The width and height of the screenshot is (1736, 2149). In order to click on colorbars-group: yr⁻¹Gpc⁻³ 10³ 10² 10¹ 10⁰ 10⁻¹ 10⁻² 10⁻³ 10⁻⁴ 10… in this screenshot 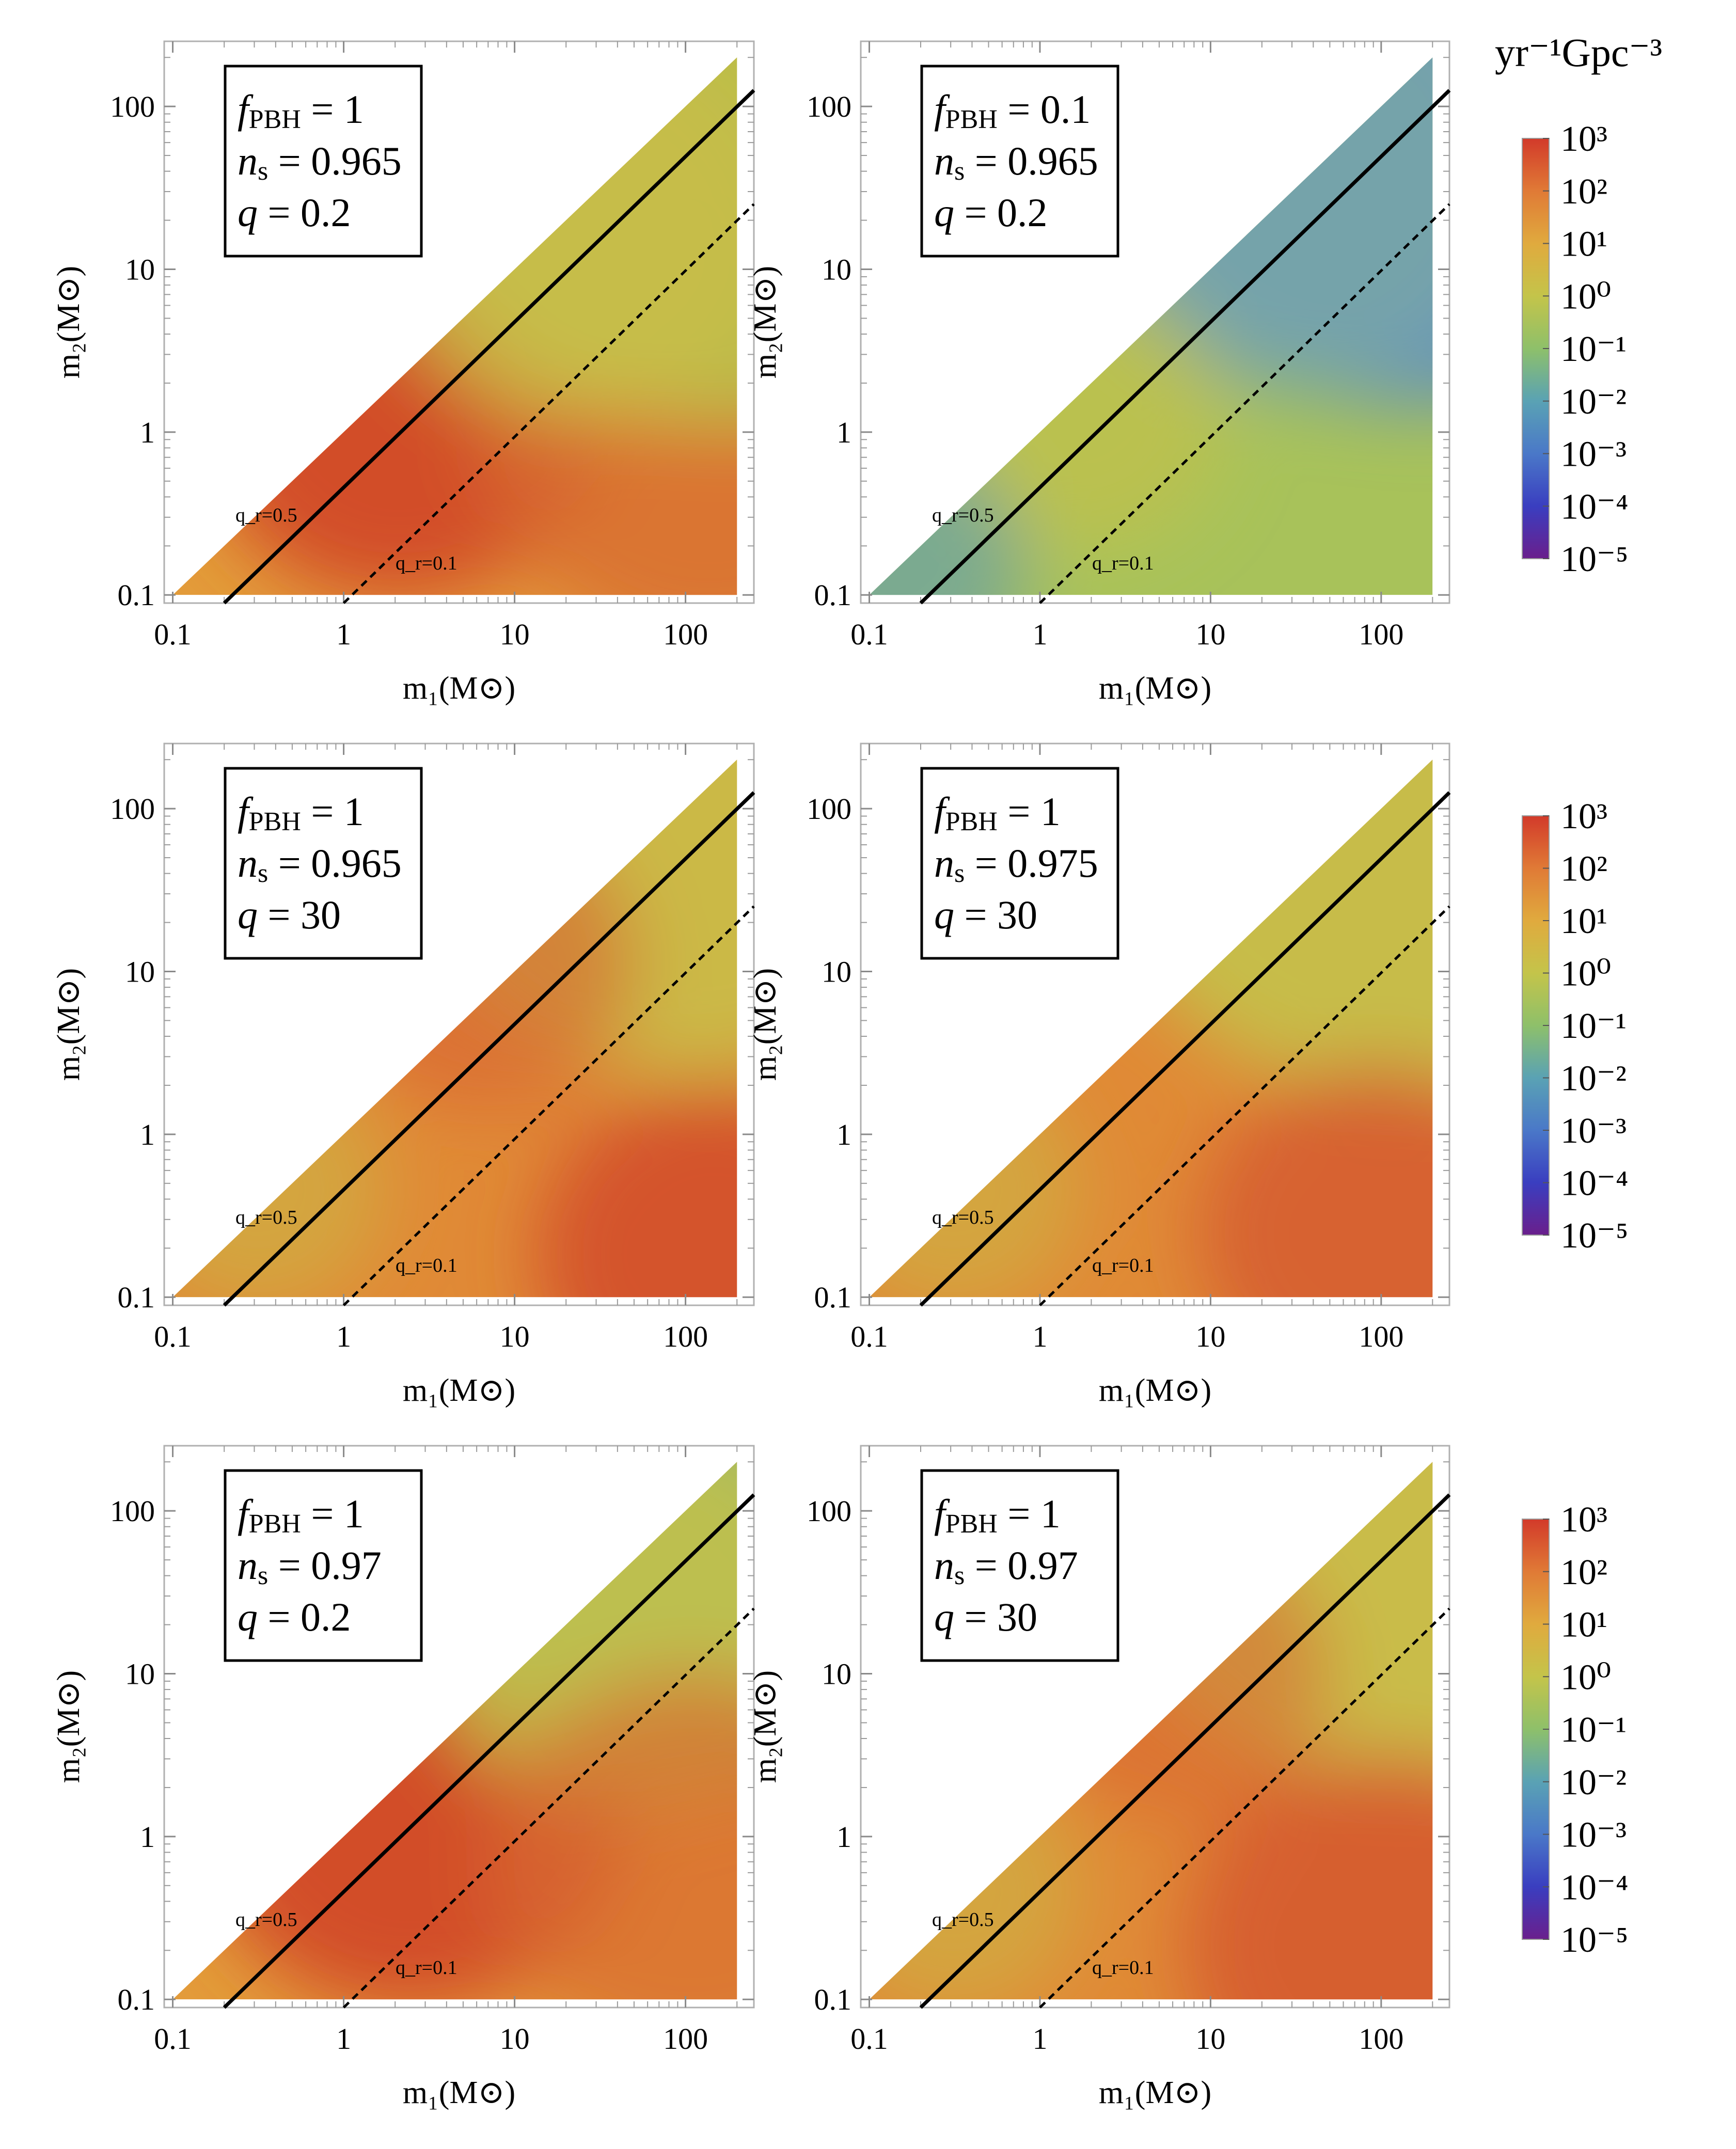, I will do `click(1579, 995)`.